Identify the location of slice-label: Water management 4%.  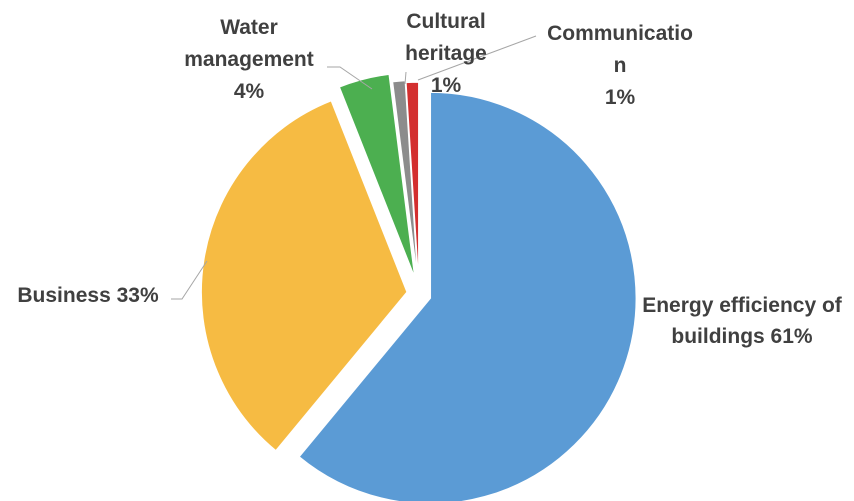
(249, 59).